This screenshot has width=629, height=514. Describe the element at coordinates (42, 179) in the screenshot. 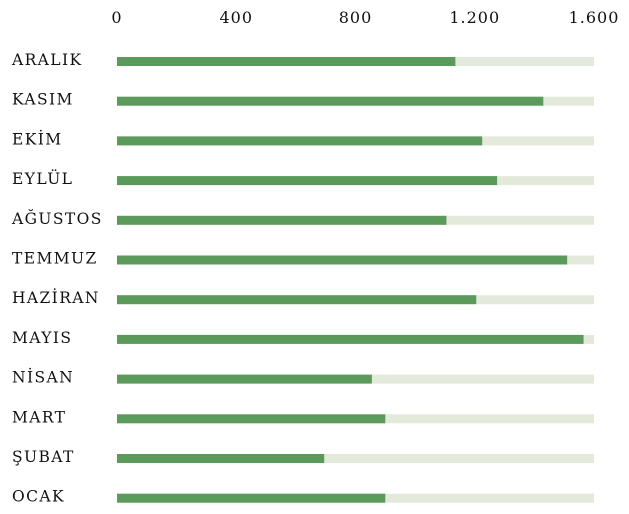

I see `category-label: EYLÜL` at that location.